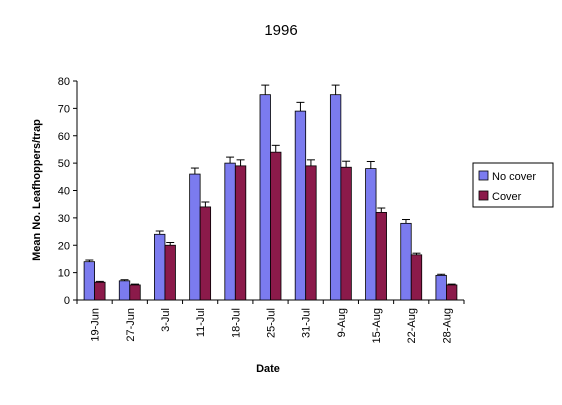 The height and width of the screenshot is (405, 562). What do you see at coordinates (342, 322) in the screenshot?
I see `x-tick-label: 9-Aug` at bounding box center [342, 322].